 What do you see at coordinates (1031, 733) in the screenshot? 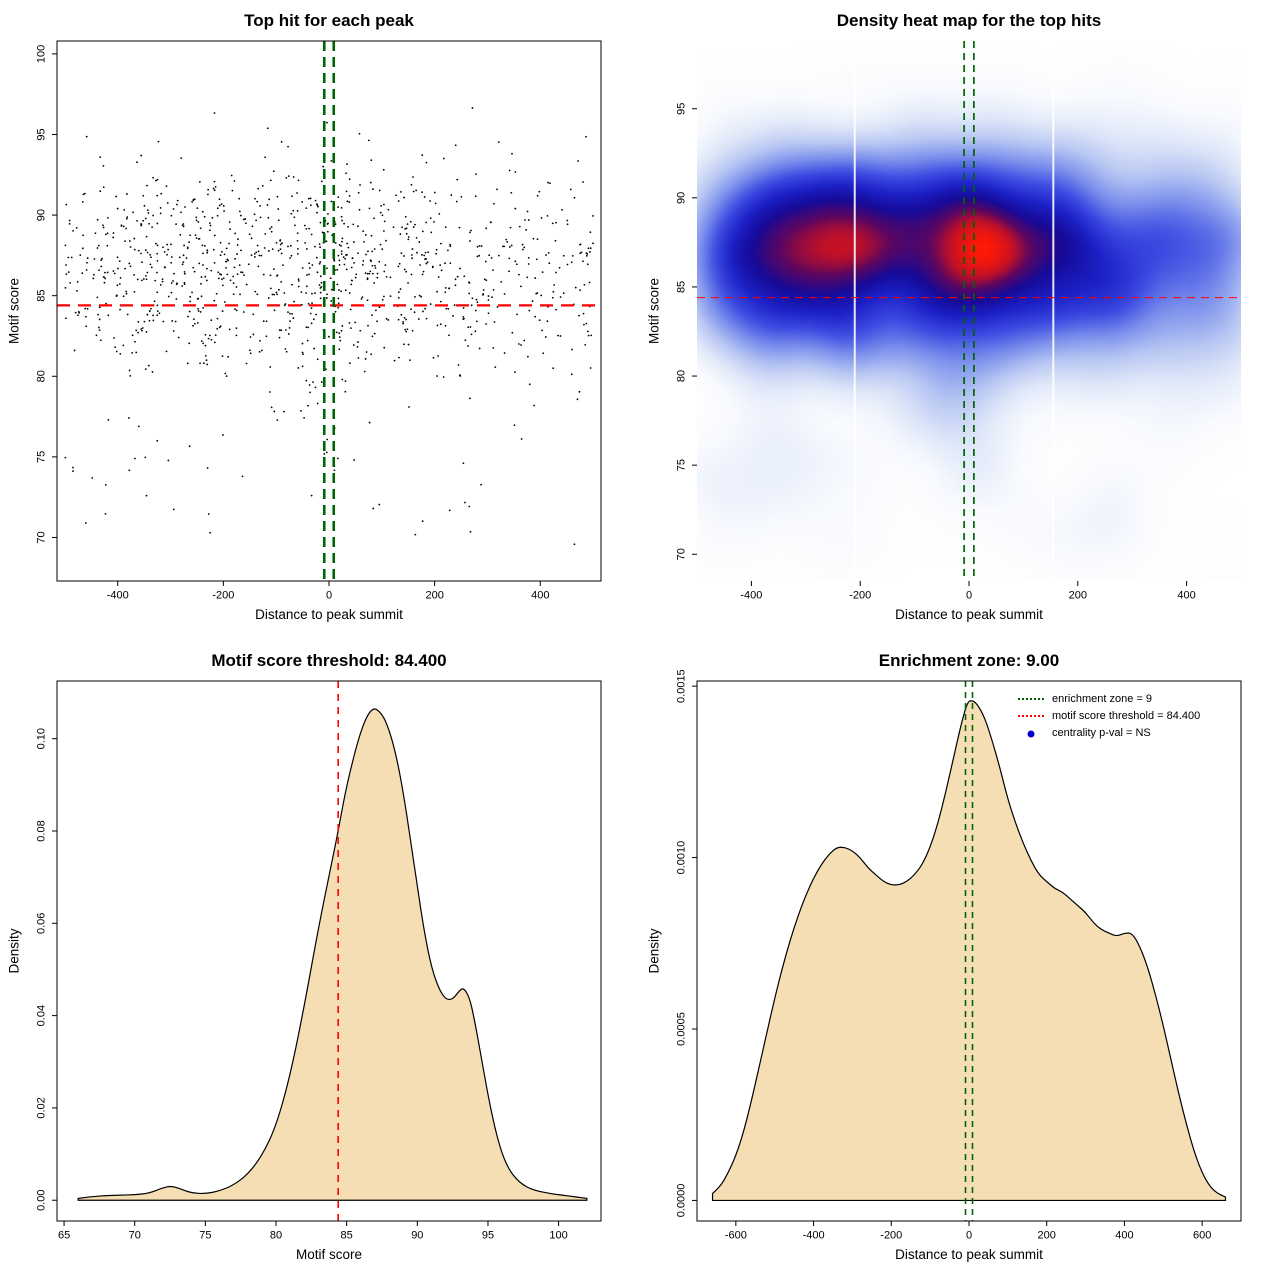
I see `blue-dot-swatch` at bounding box center [1031, 733].